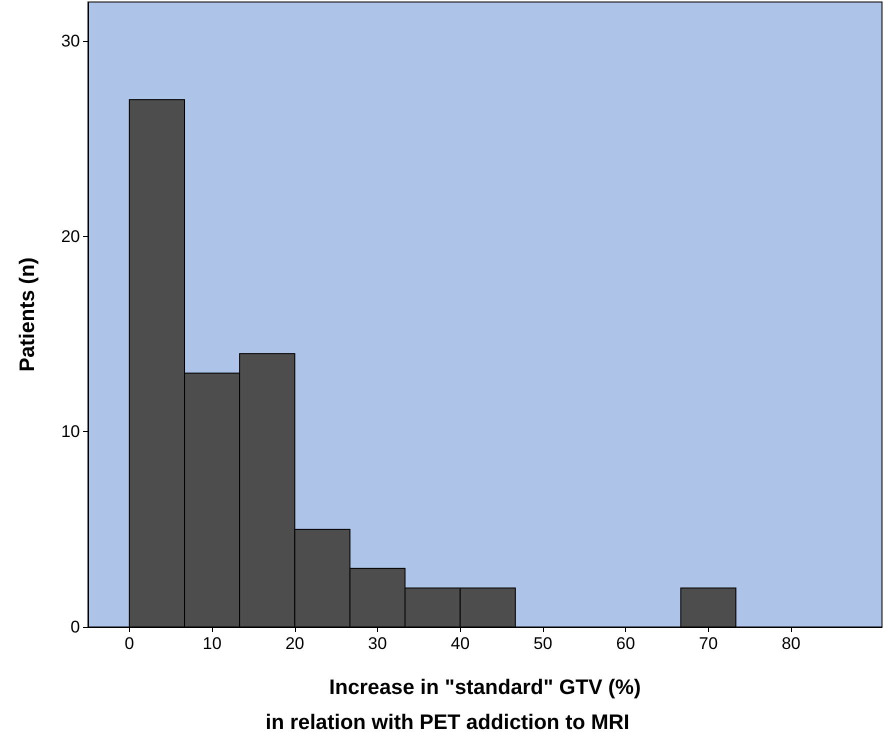 This screenshot has width=895, height=748. I want to click on y-tick-label: 20, so click(70, 236).